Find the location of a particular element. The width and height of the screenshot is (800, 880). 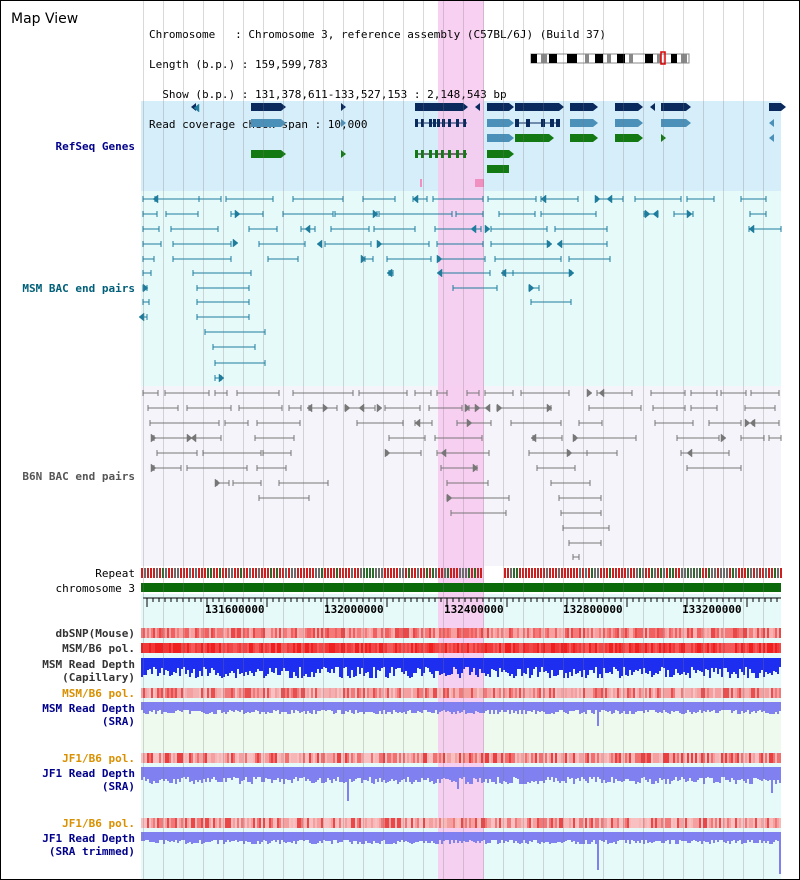

track-label-refseq-genes: RefSeq Genes is located at coordinates (95, 146).